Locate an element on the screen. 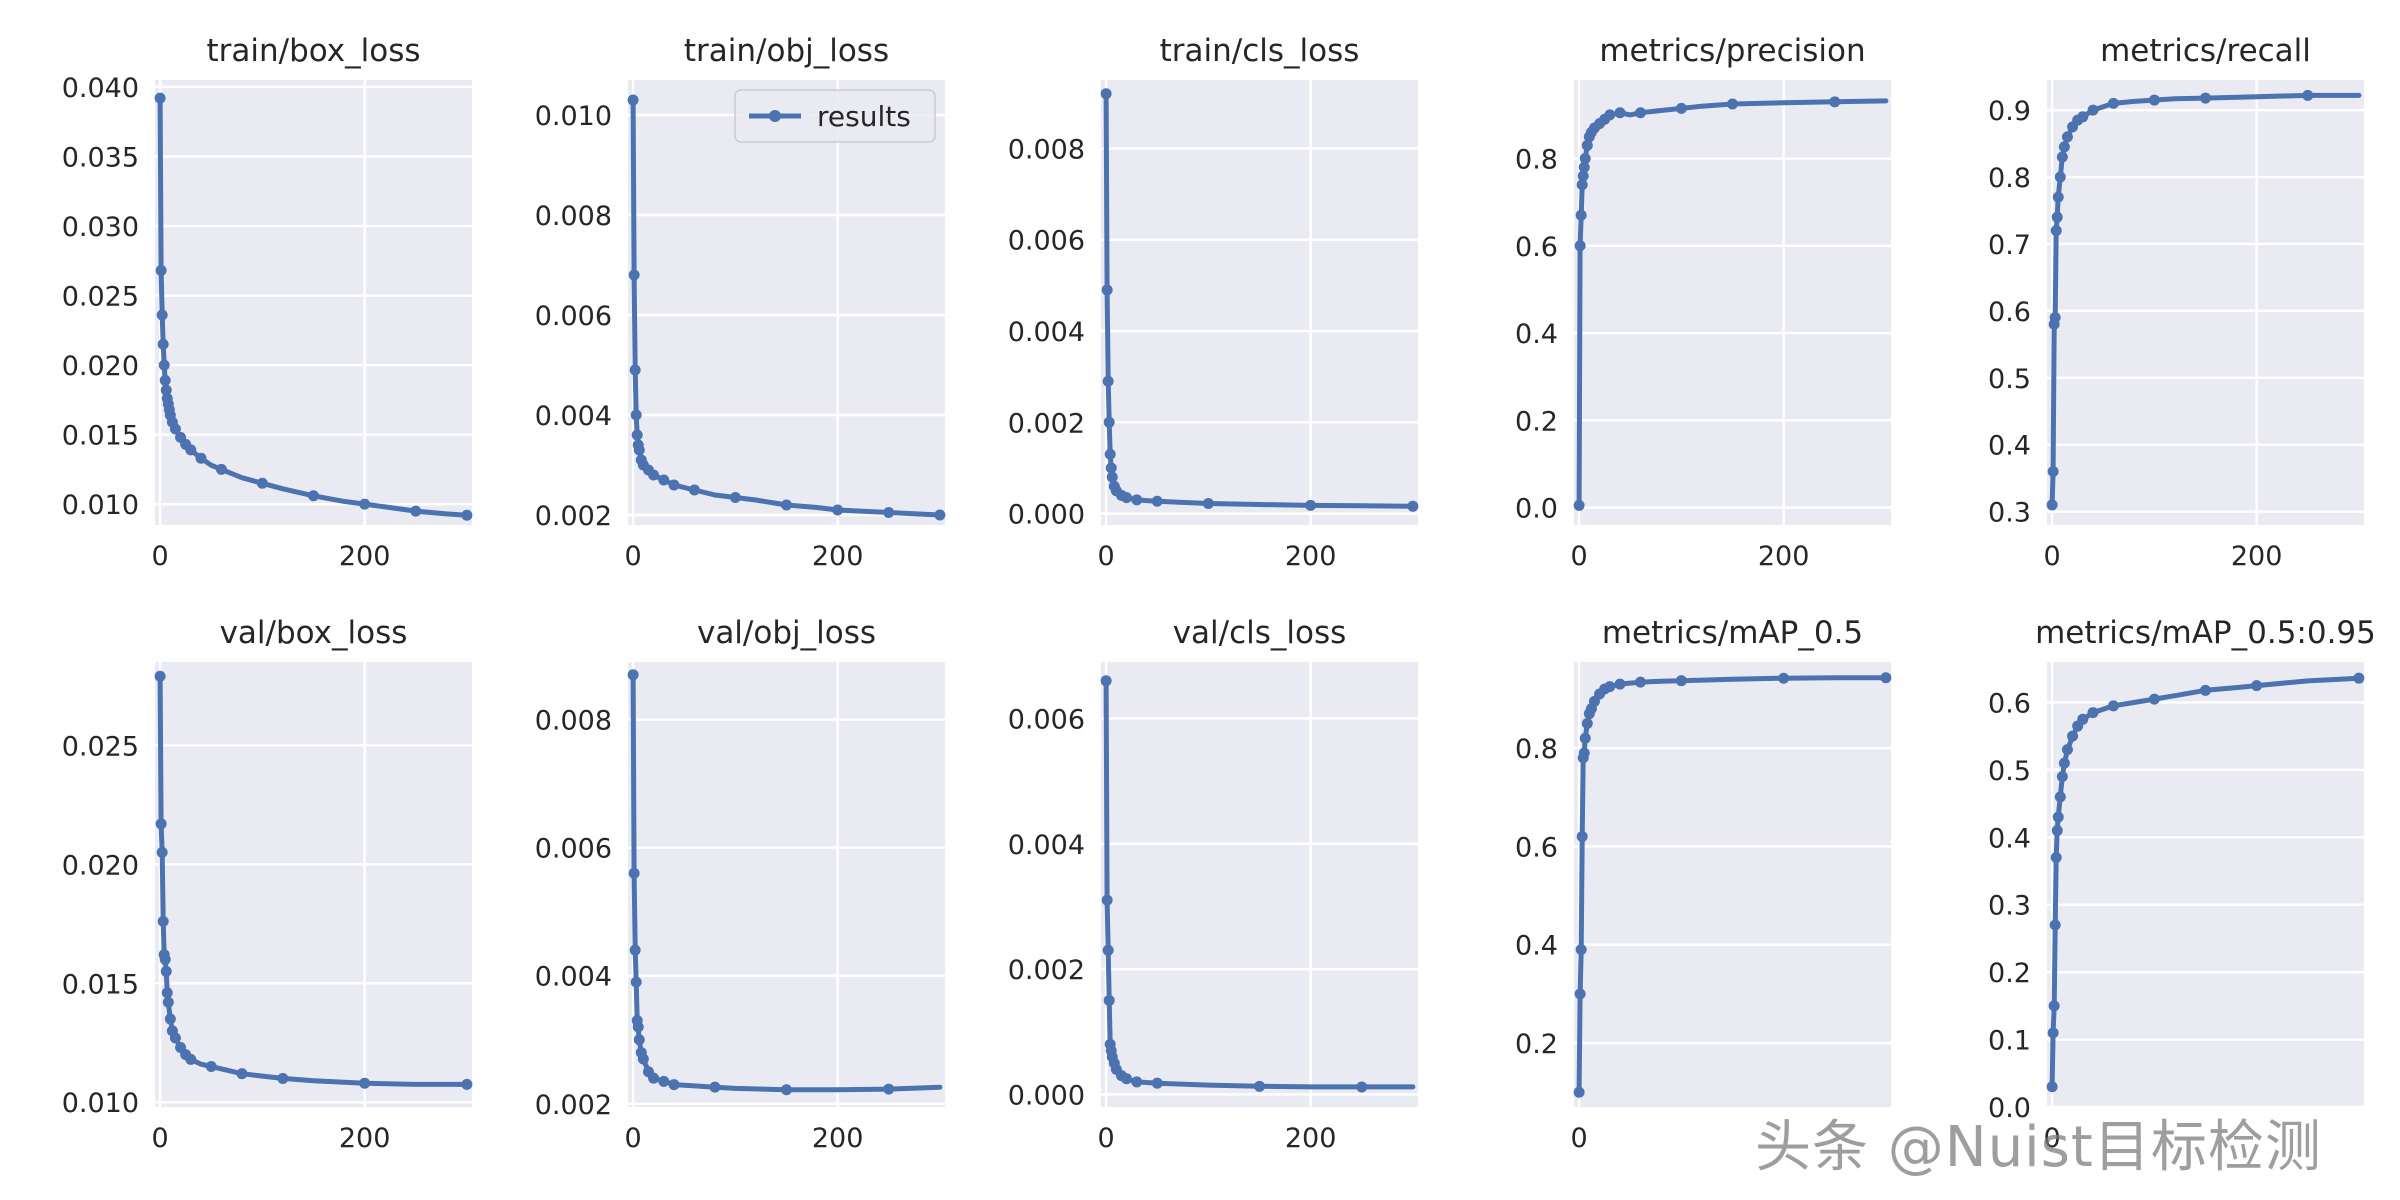 Image resolution: width=2400 pixels, height=1200 pixels. y-tick-label: 0.3 is located at coordinates (2009, 906).